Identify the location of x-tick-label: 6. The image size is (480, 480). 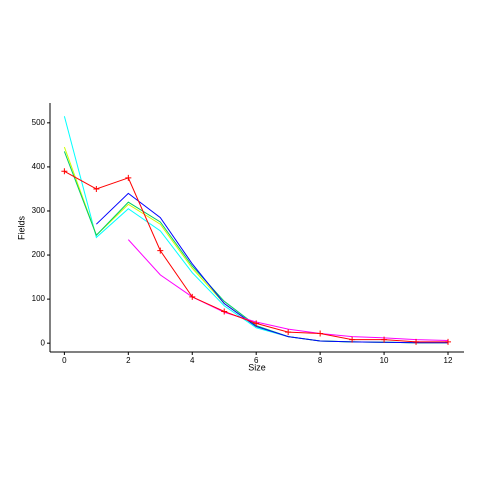
(256, 360).